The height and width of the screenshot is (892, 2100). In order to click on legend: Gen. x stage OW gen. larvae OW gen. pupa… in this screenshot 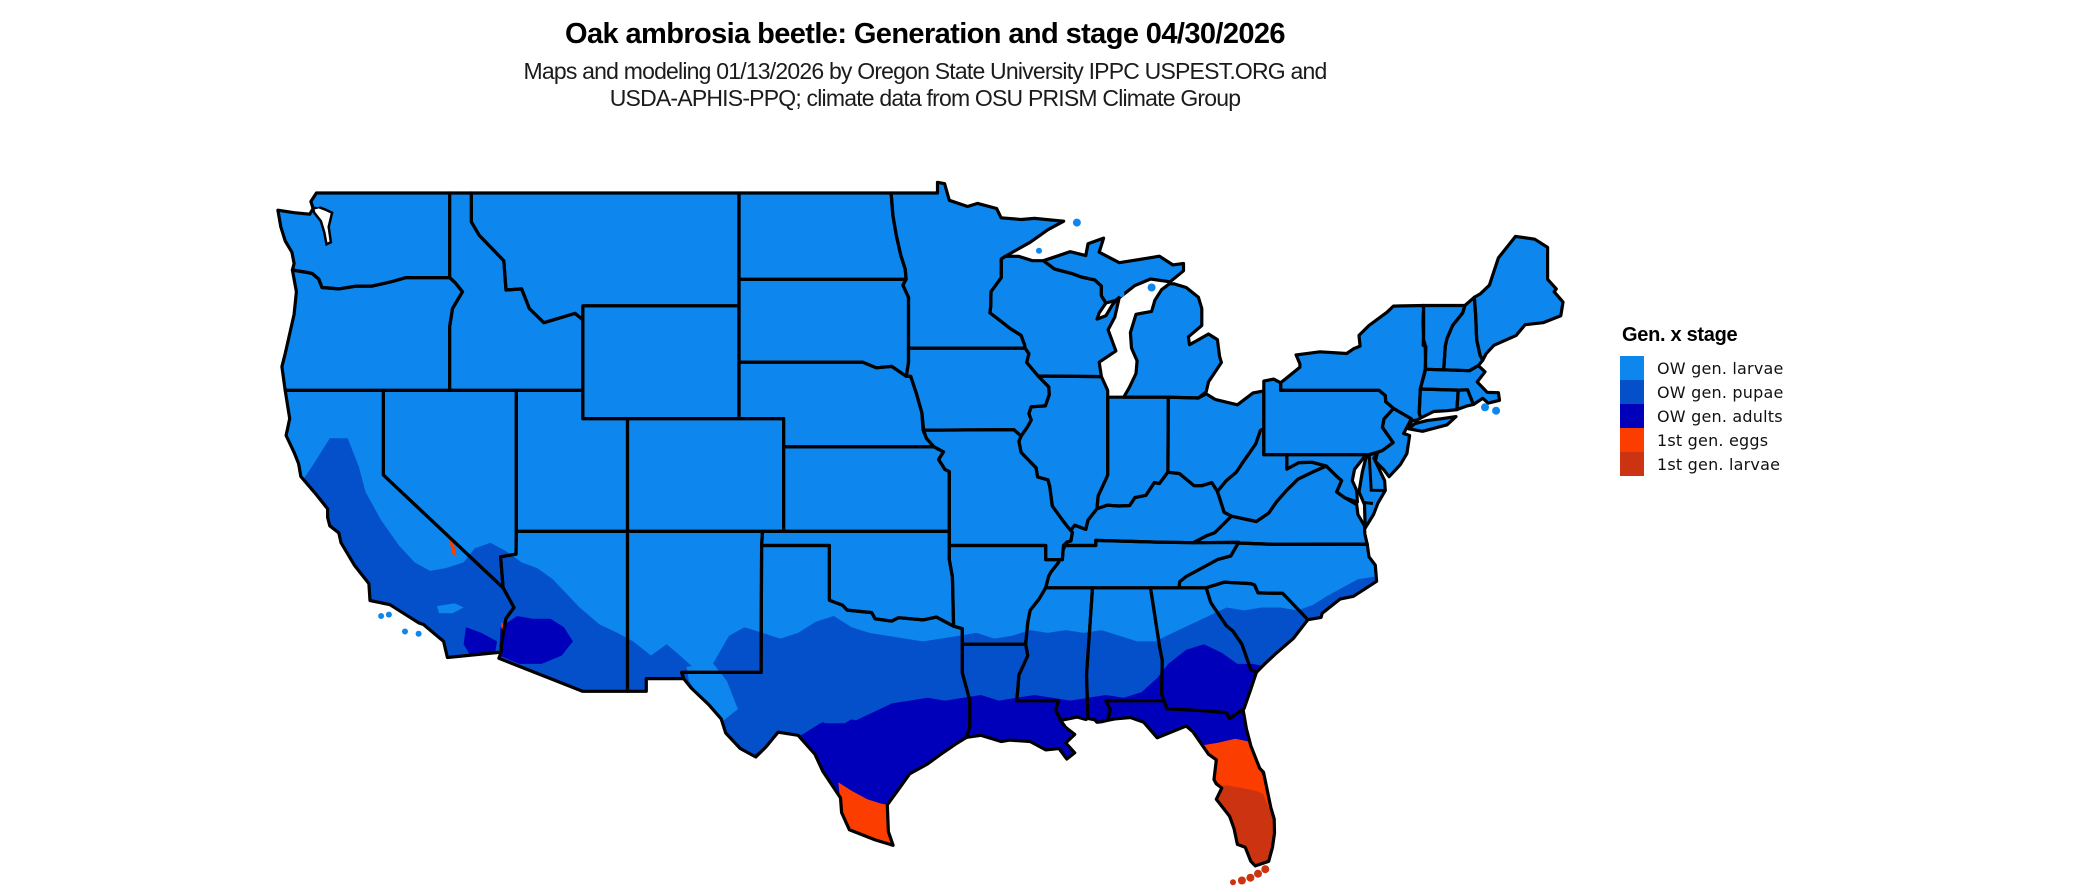, I will do `click(1702, 400)`.